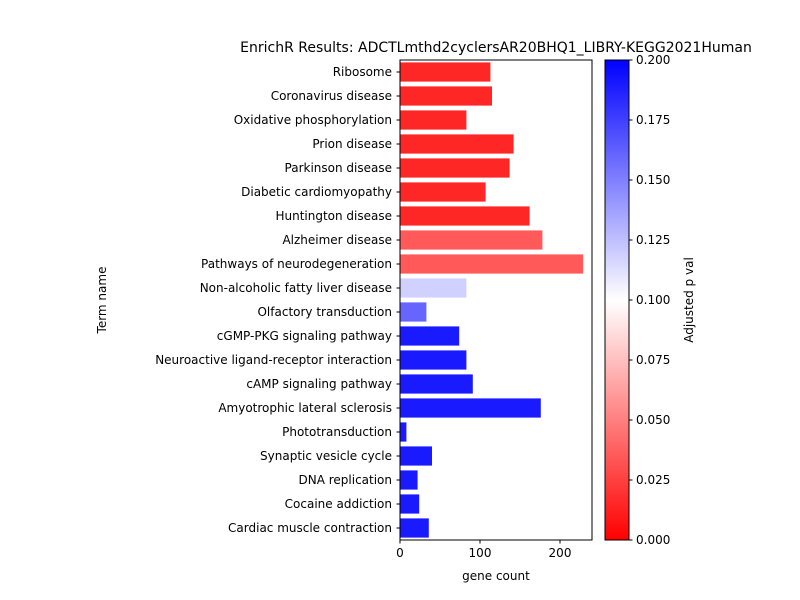  Describe the element at coordinates (338, 168) in the screenshot. I see `y-tick-label: Parkinson disease` at that location.